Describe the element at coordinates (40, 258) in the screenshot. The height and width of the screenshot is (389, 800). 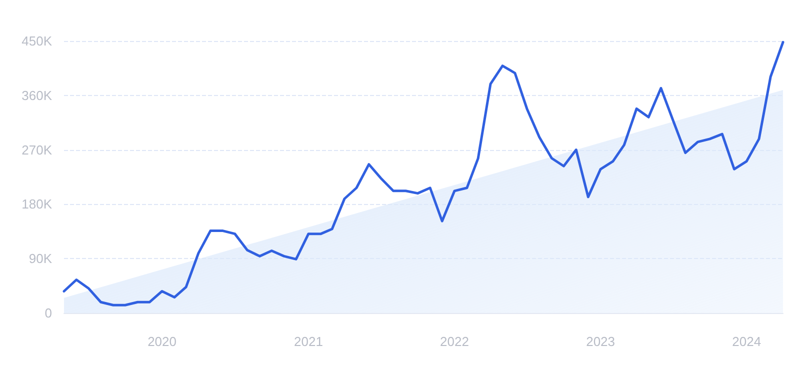
I see `y-tick-label: 90K` at that location.